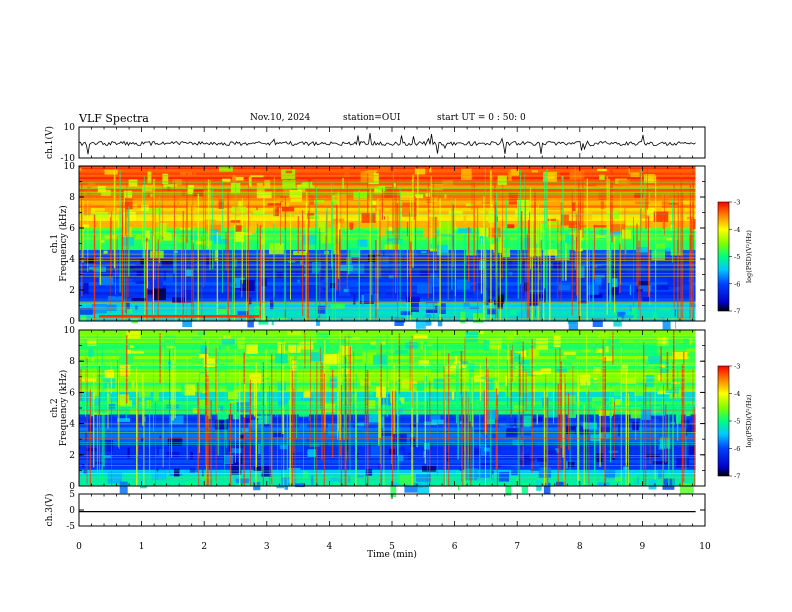  Describe the element at coordinates (72, 291) in the screenshot. I see `y-tick-label: 2` at that location.